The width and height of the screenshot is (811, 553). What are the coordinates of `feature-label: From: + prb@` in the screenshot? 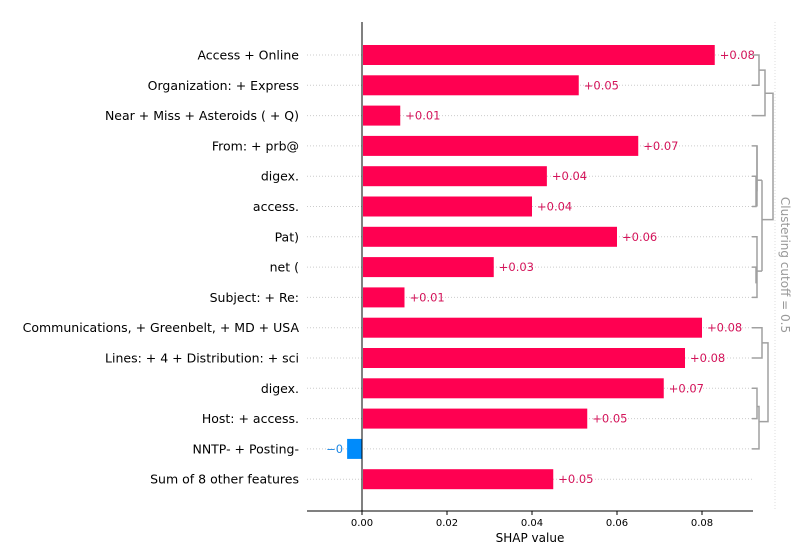 It's located at (255, 145).